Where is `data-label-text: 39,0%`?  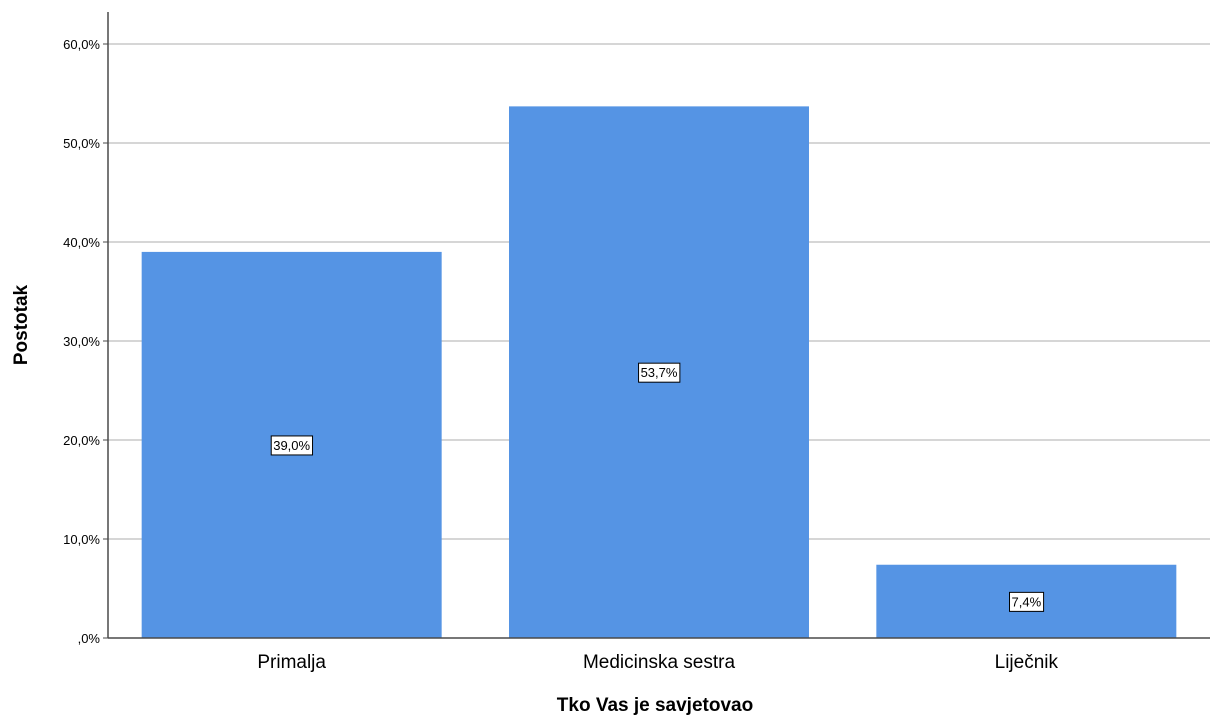 data-label-text: 39,0% is located at coordinates (291, 445).